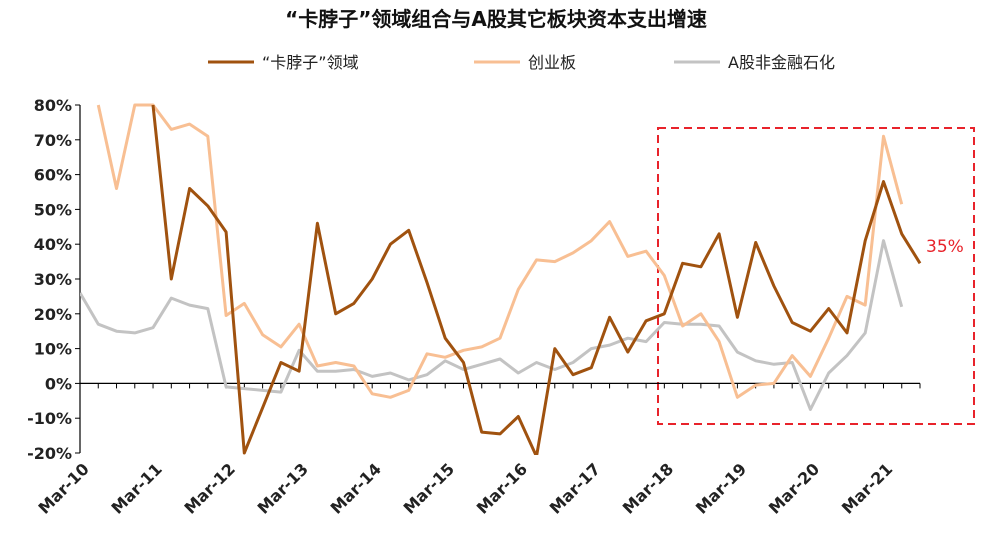 Image resolution: width=992 pixels, height=540 pixels. Describe the element at coordinates (49, 453) in the screenshot. I see `y-tick-label: -20%` at that location.